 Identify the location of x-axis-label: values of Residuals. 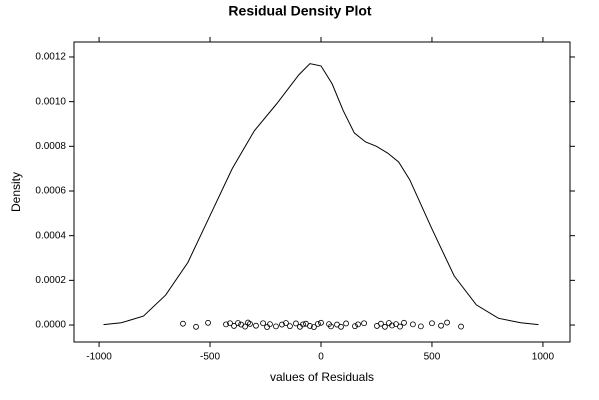
(322, 377).